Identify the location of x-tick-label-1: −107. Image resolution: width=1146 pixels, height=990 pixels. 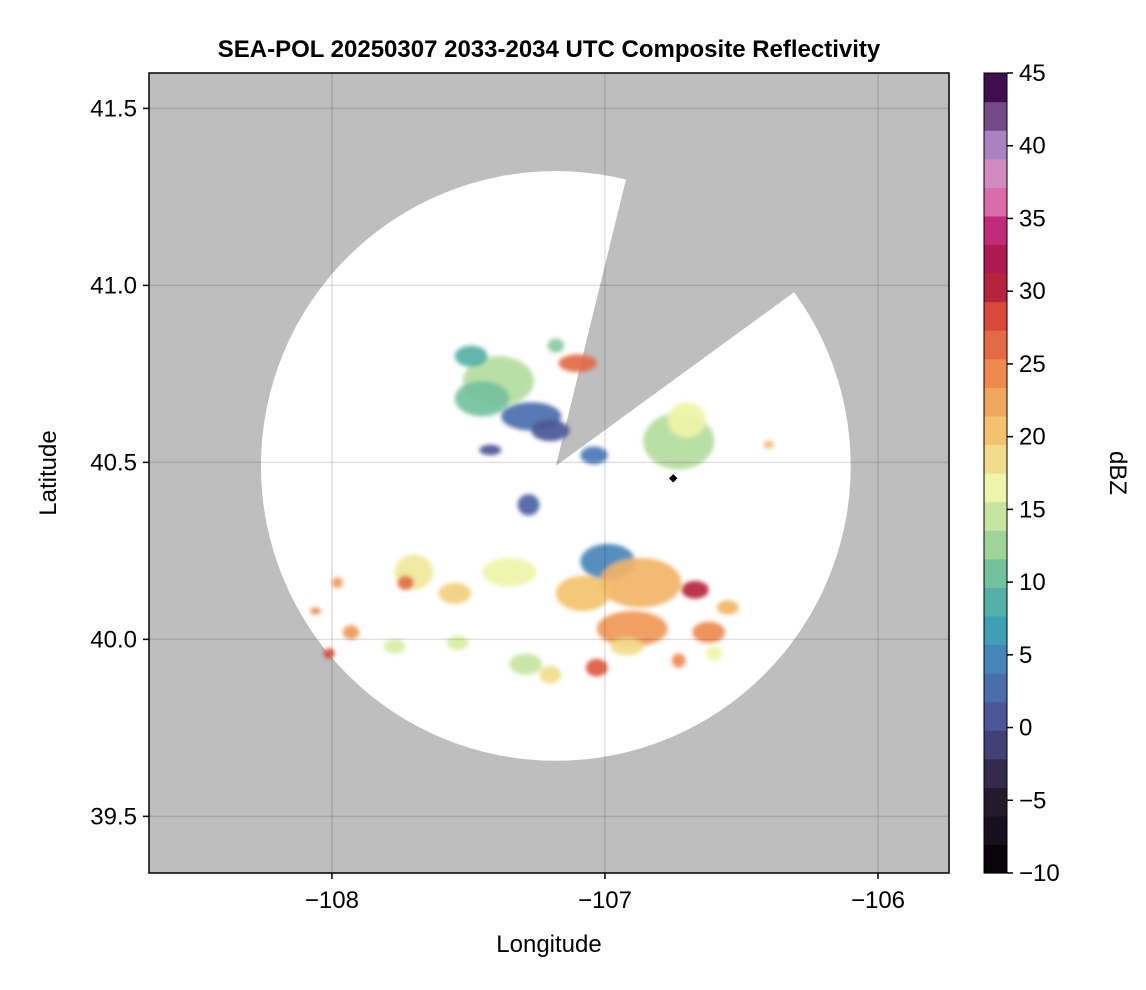
(605, 900).